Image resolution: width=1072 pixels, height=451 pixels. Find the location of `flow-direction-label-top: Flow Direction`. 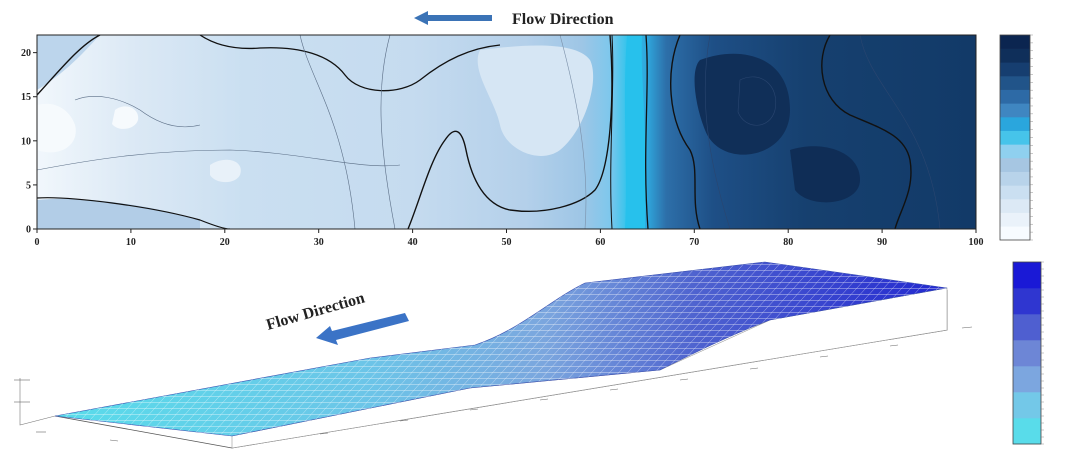

flow-direction-label-top: Flow Direction is located at coordinates (563, 19).